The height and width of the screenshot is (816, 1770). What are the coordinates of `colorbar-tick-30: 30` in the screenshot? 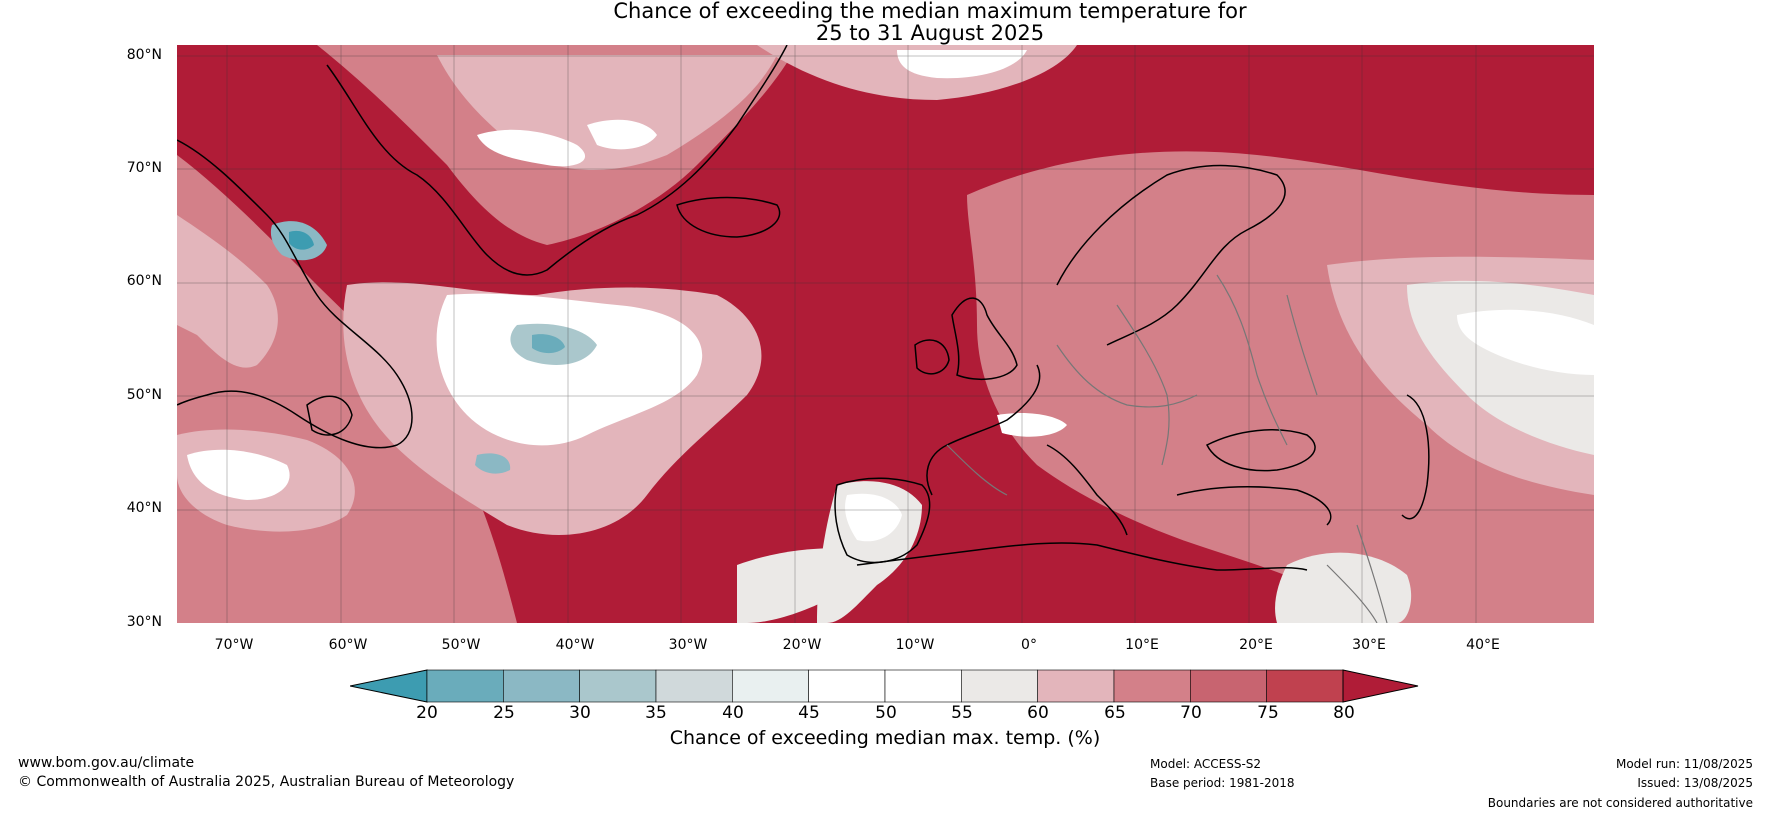 It's located at (580, 713).